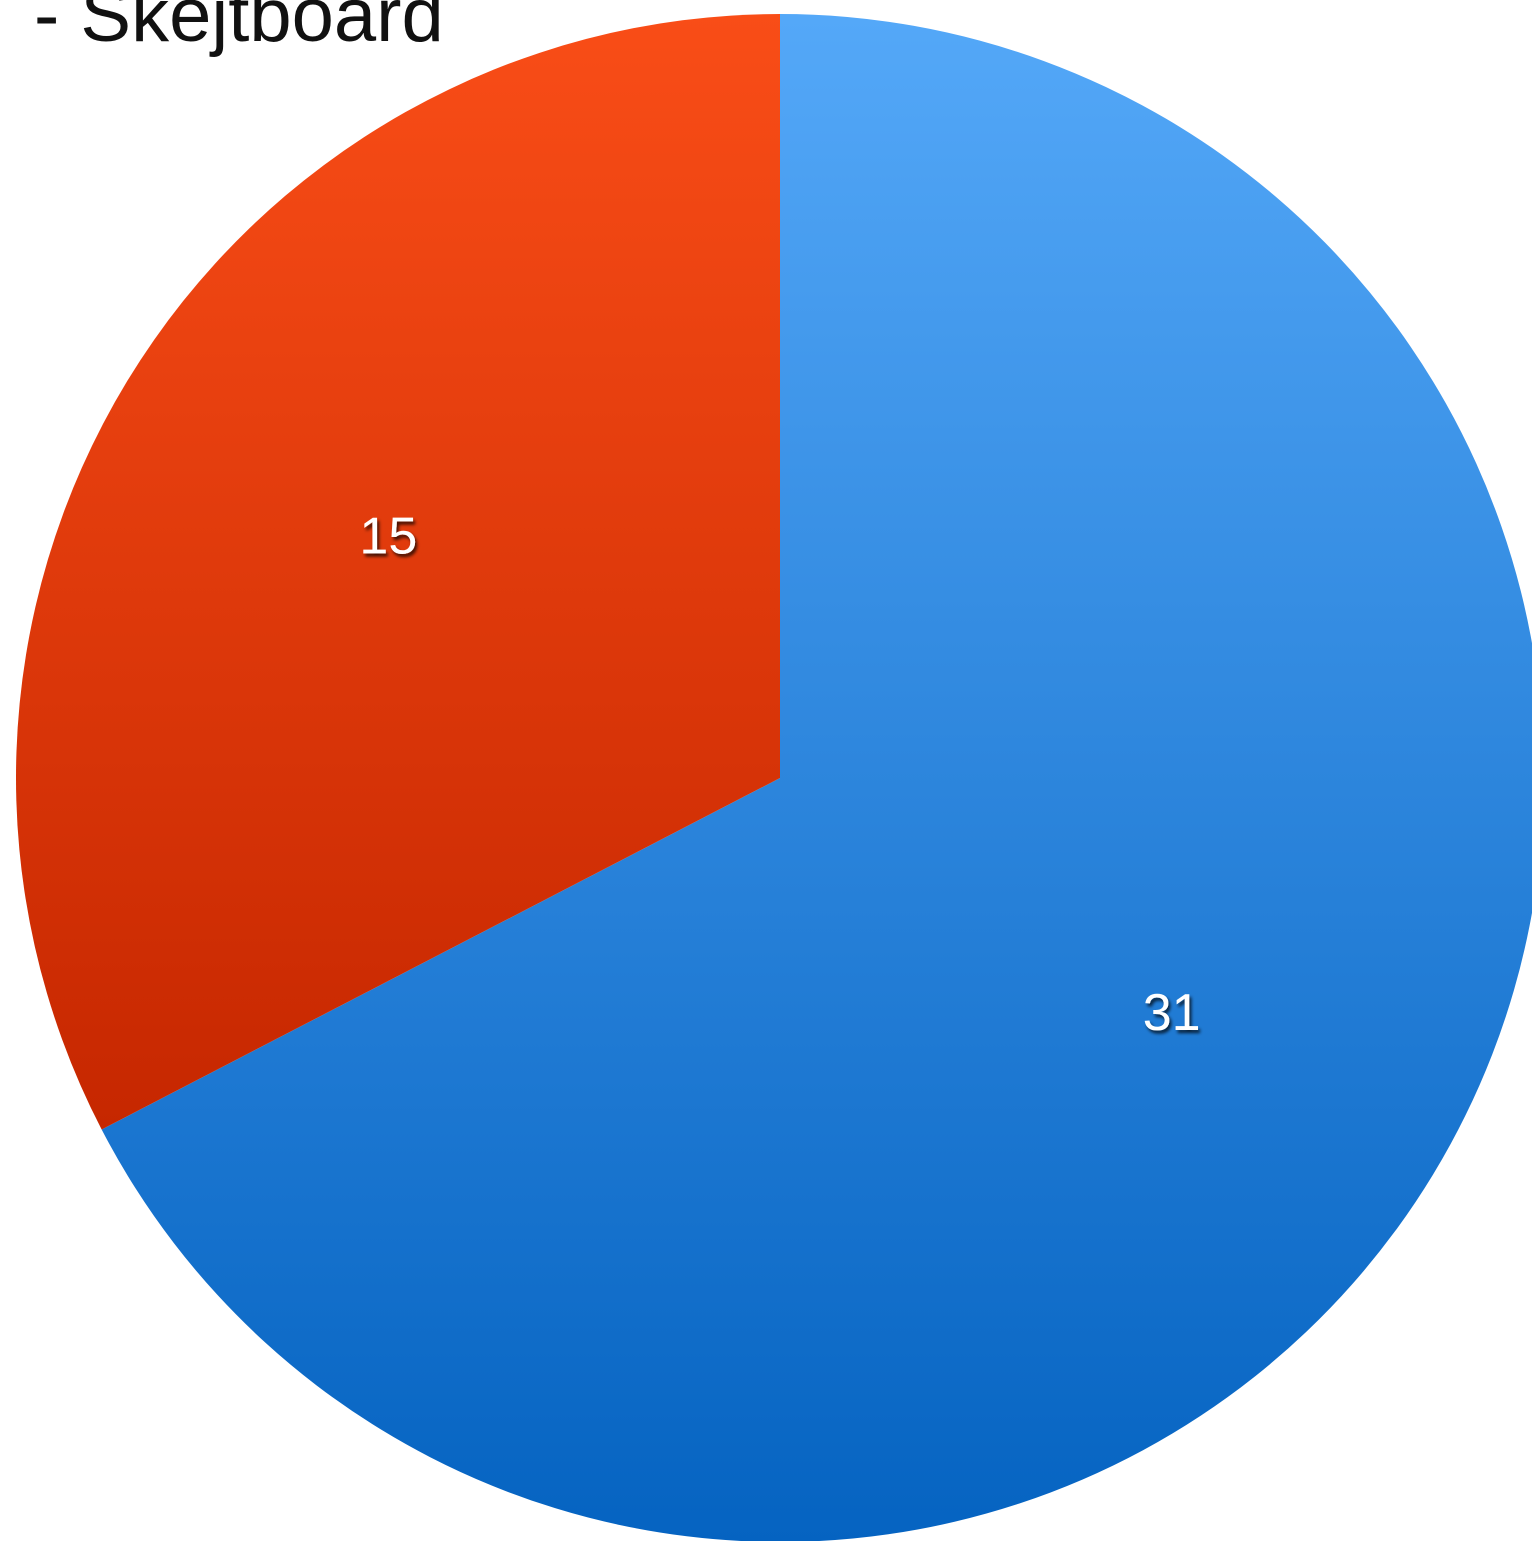 This screenshot has height=1541, width=1532. I want to click on chart-title: - Skejtboard, so click(239, 29).